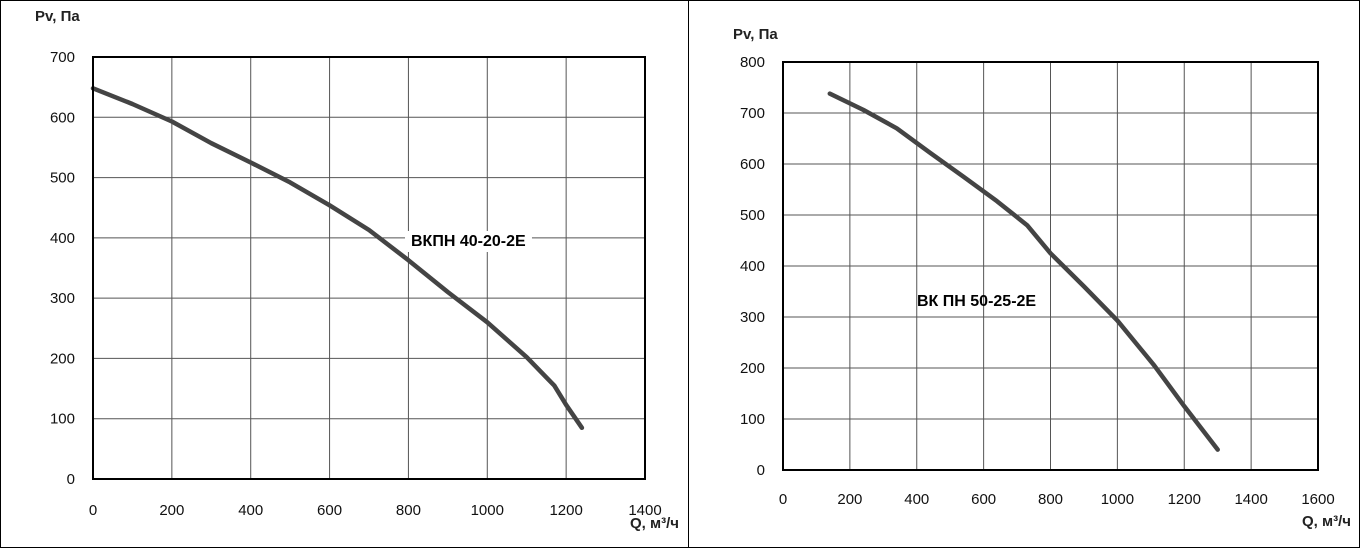 The width and height of the screenshot is (1360, 549). Describe the element at coordinates (752, 62) in the screenshot. I see `y-tick-label: 800` at that location.